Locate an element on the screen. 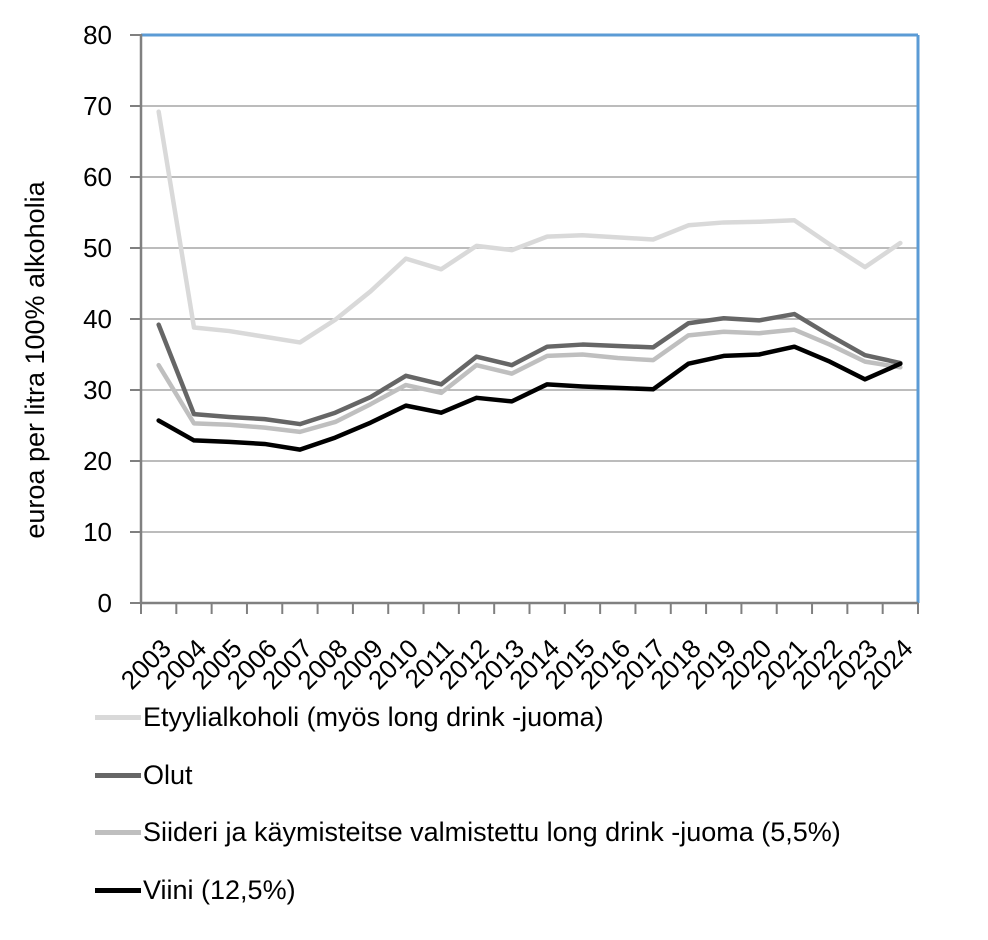 The height and width of the screenshot is (940, 988). svg-text: 10 is located at coordinates (97, 532).